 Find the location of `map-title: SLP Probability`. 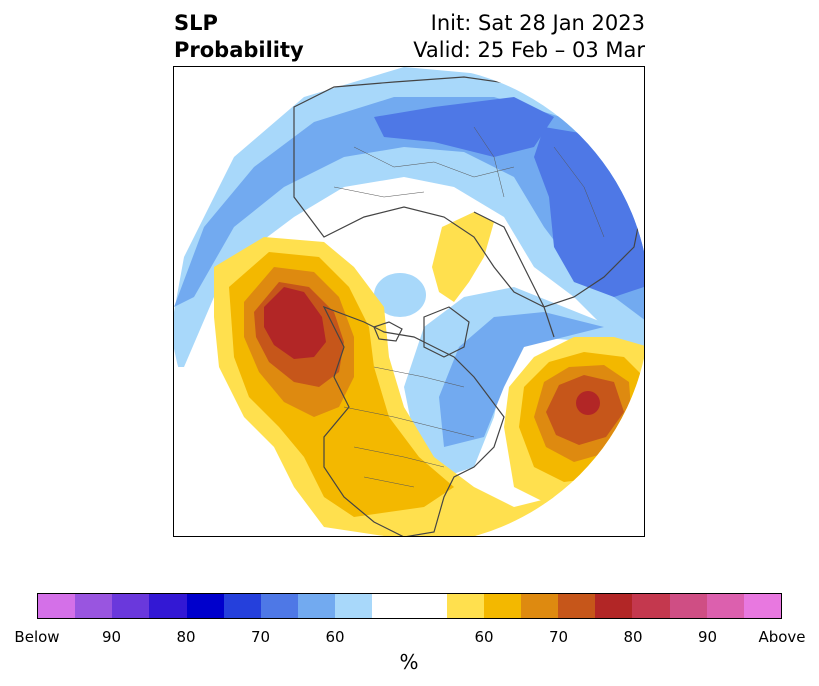

map-title: SLP Probability is located at coordinates (239, 37).